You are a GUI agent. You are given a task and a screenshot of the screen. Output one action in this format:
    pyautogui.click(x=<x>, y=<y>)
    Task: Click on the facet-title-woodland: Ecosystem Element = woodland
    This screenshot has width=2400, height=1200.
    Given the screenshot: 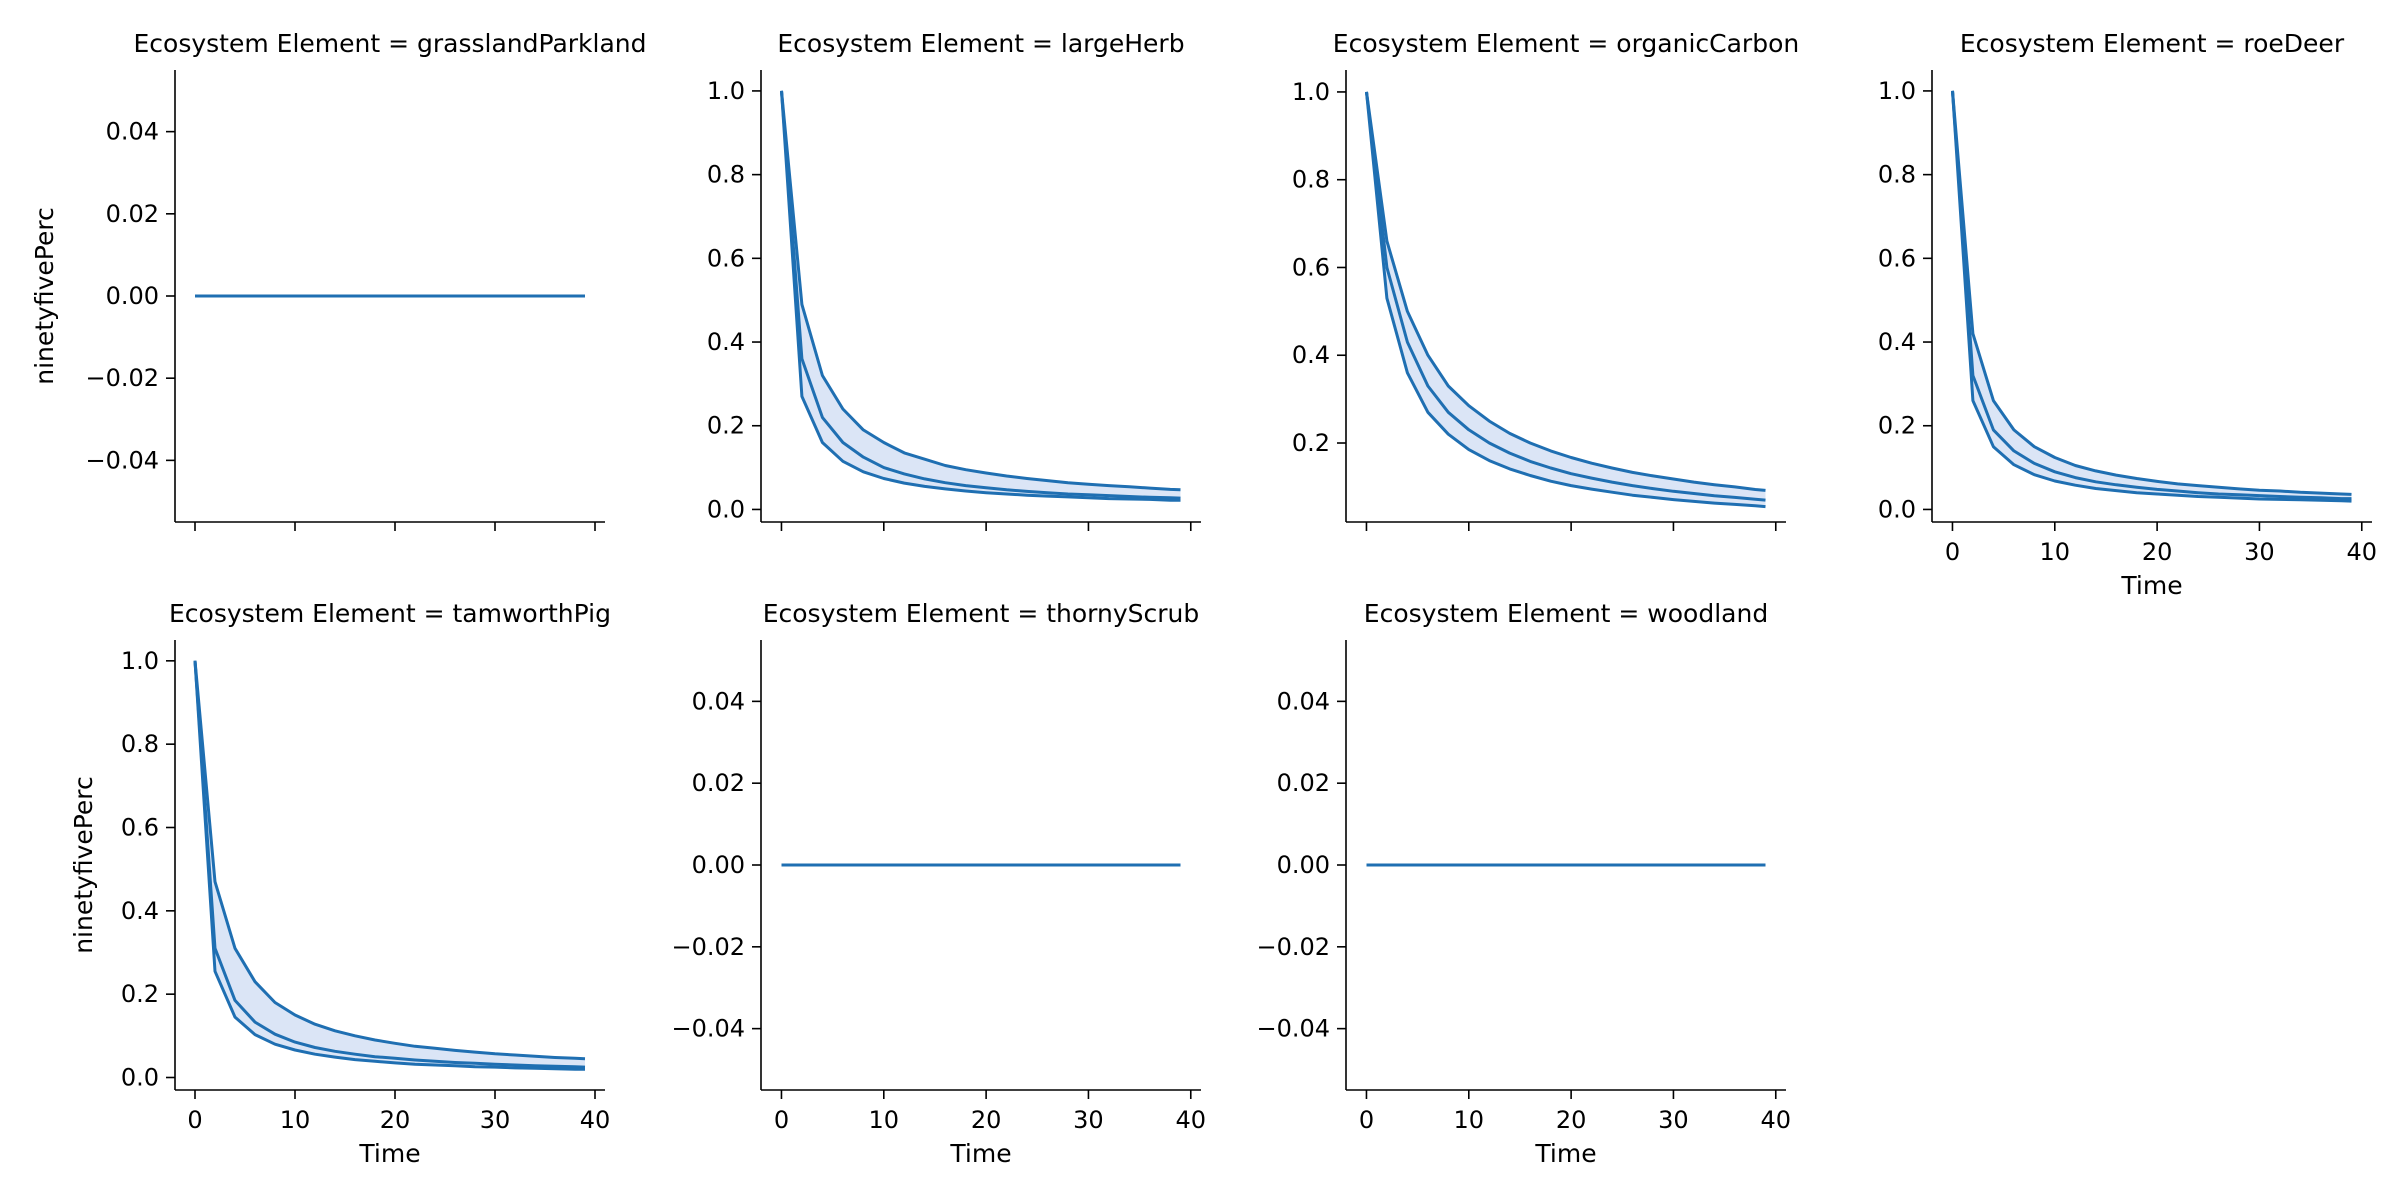 What is the action you would take?
    pyautogui.click(x=1566, y=613)
    